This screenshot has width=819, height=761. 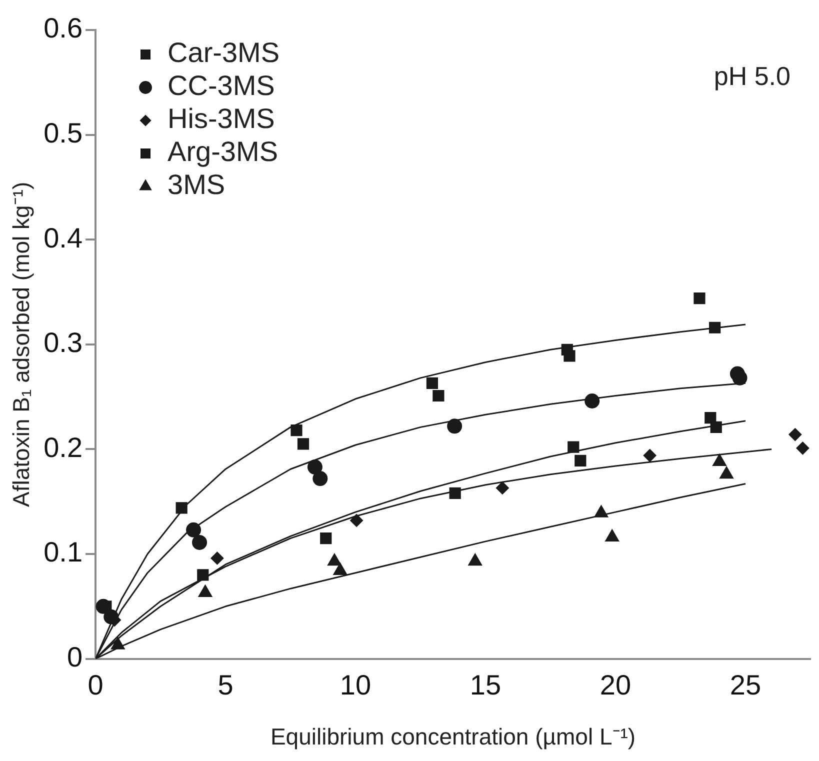 What do you see at coordinates (21, 344) in the screenshot?
I see `y-axis-title: Aflatoxin B₁ adsorbed (mol kg⁻¹)` at bounding box center [21, 344].